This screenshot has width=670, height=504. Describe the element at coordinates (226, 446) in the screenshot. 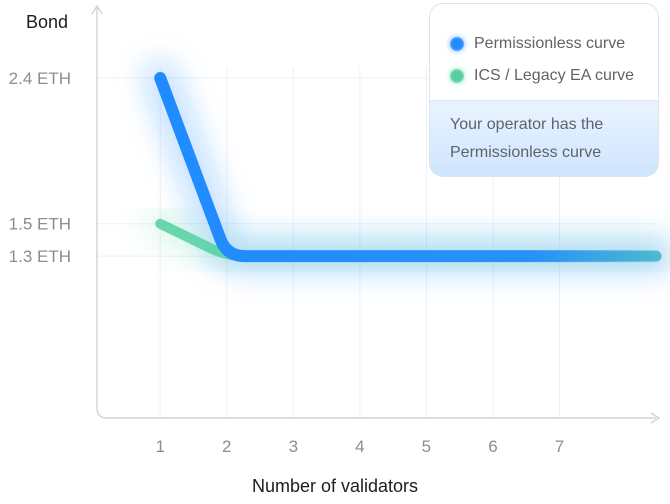

I see `x-tick-label-2: 2` at that location.